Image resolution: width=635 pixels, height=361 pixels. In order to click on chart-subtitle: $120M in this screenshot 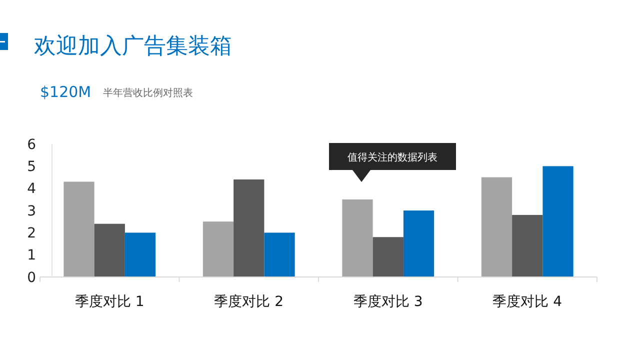, I will do `click(66, 92)`.